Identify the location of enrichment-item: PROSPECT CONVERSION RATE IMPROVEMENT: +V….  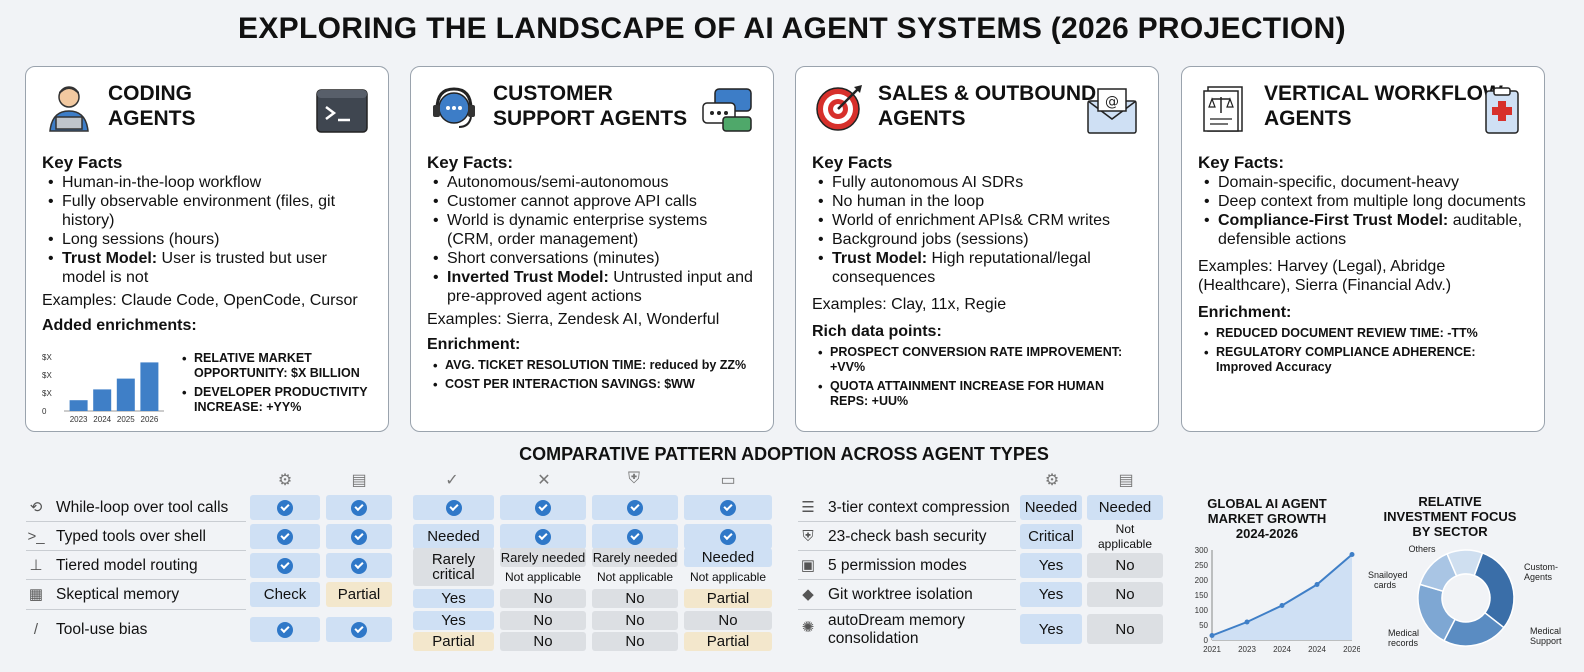
(979, 360).